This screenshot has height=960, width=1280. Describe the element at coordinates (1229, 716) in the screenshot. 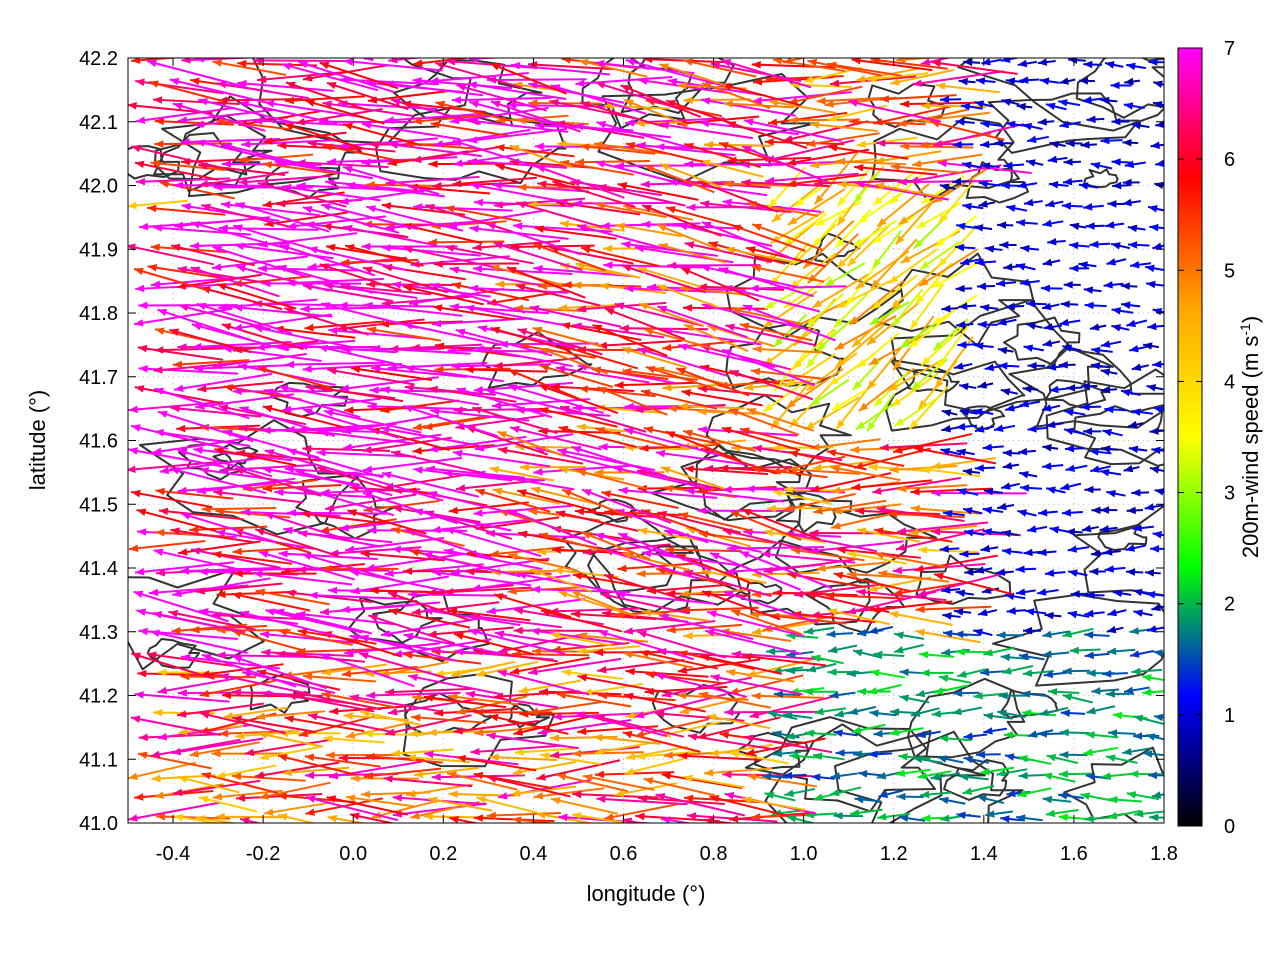

I see `colorbar-tick-label: 1` at that location.